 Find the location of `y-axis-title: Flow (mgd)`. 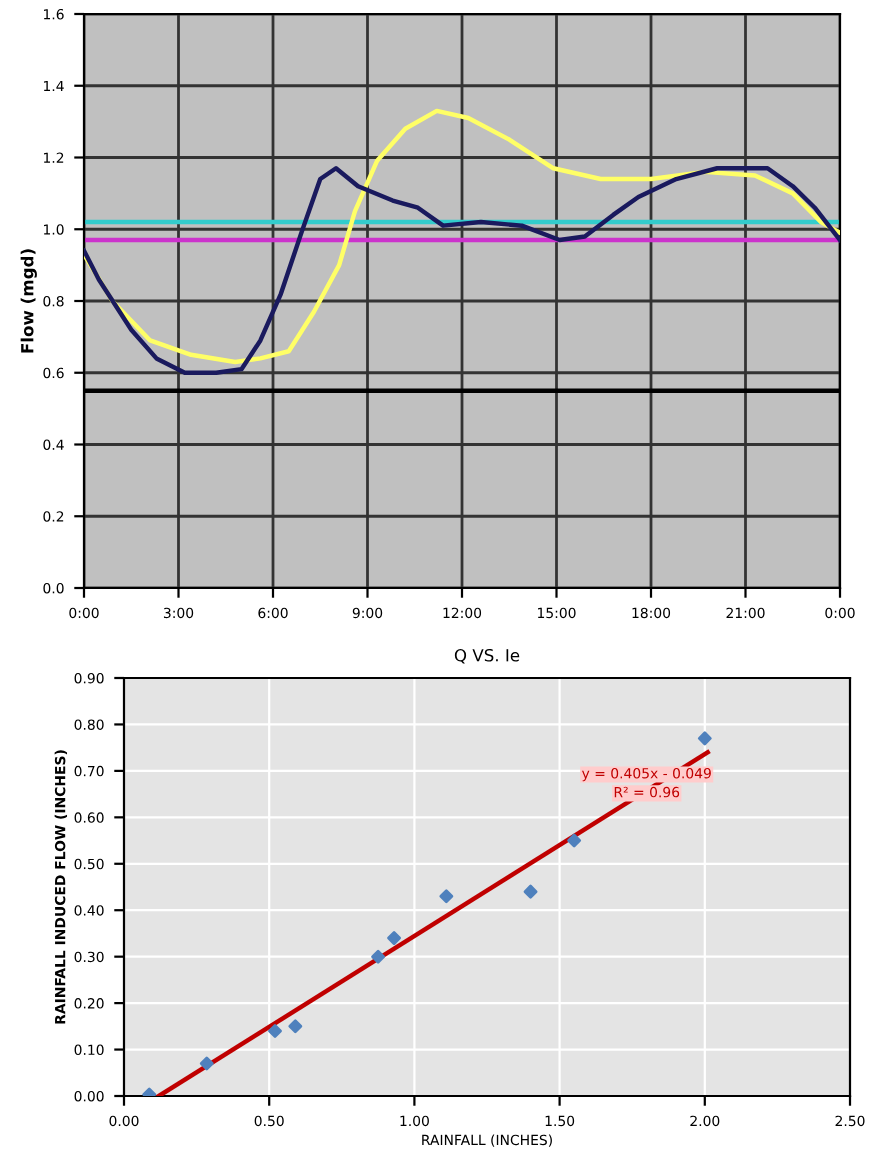

y-axis-title: Flow (mgd) is located at coordinates (28, 301).